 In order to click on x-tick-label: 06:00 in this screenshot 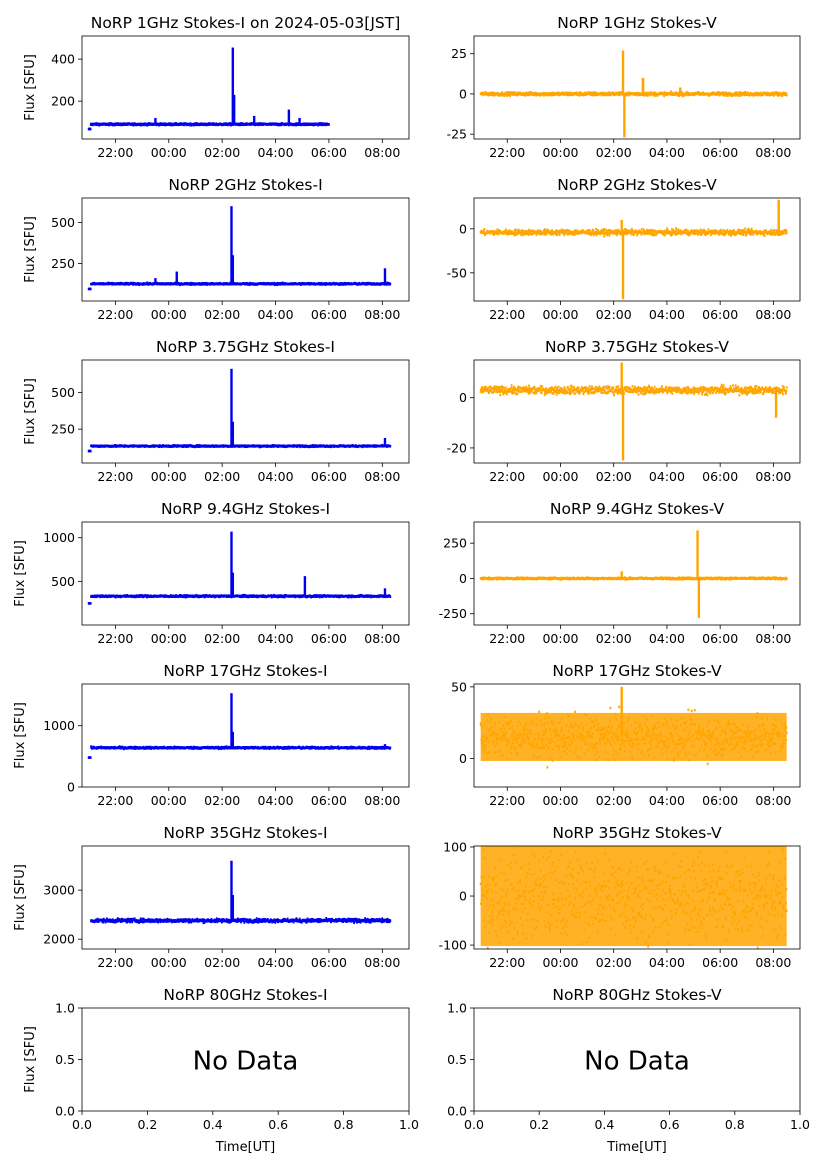, I will do `click(720, 152)`.